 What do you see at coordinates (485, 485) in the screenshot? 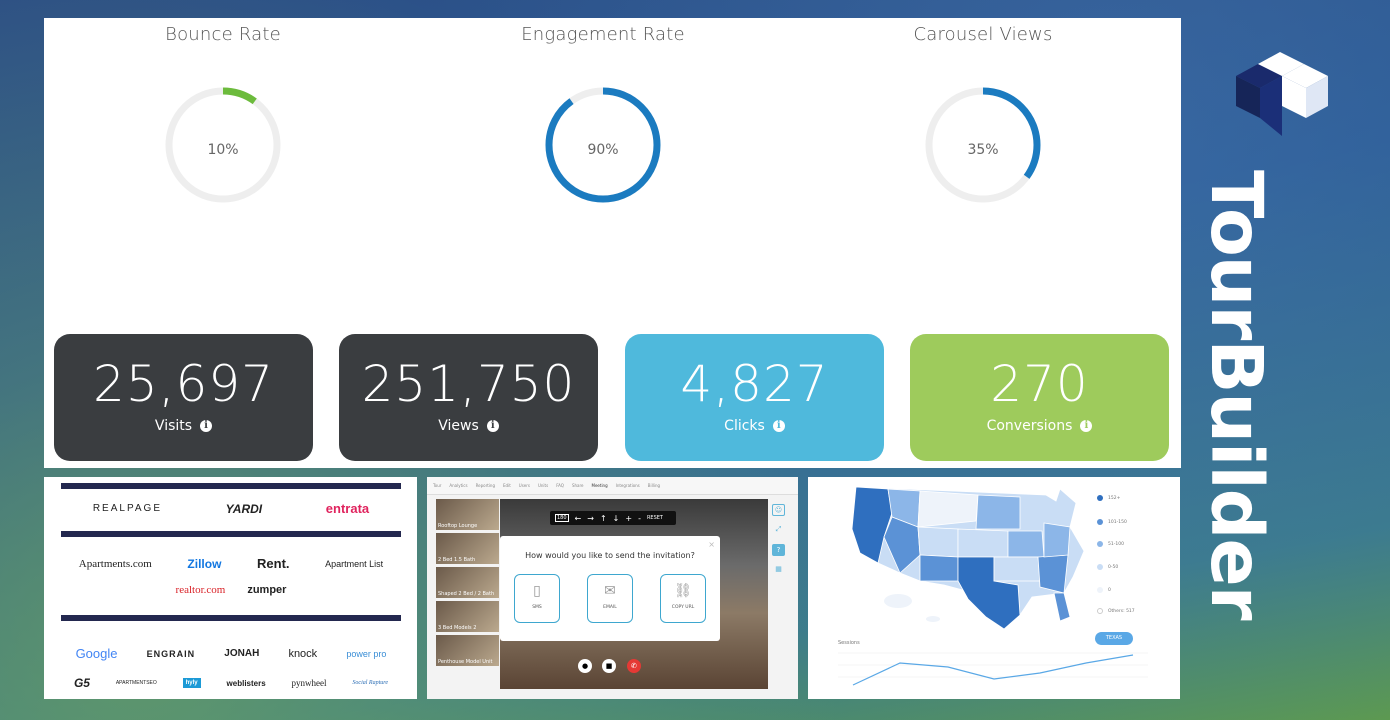
I see `nav-reporting: Reporting` at bounding box center [485, 485].